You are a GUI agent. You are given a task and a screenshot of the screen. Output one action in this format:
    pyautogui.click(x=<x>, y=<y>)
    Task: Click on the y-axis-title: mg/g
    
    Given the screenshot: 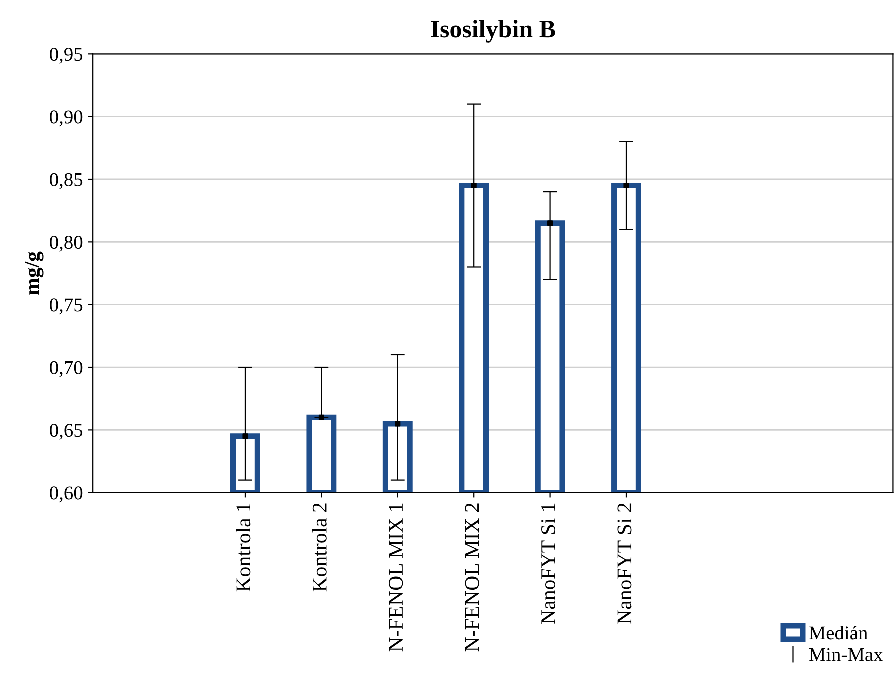 What is the action you would take?
    pyautogui.click(x=34, y=273)
    